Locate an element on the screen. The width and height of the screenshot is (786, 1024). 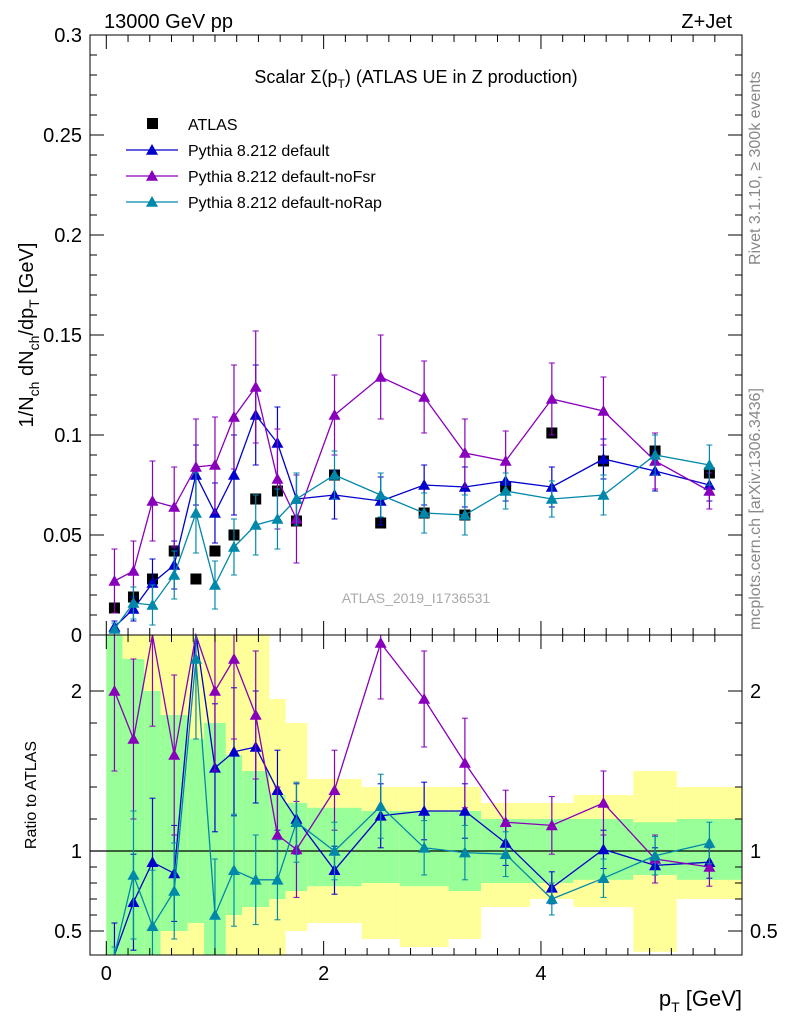
legend-label: Pythia 8.212 default is located at coordinates (259, 151).